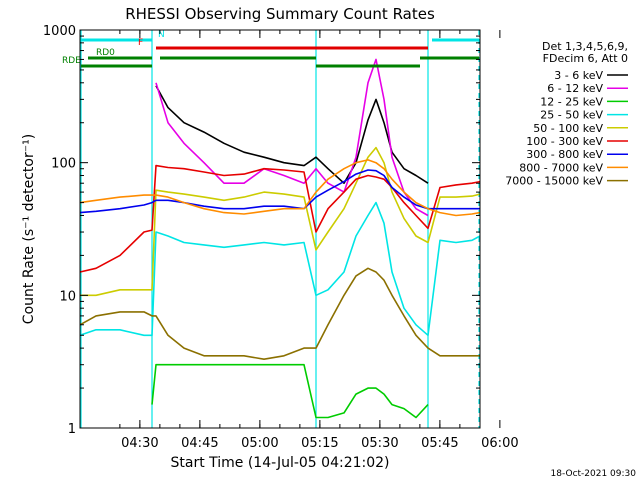 This screenshot has height=480, width=640. I want to click on y-axis-label: Count Rate (s⁻¹ detector⁻¹), so click(29, 229).